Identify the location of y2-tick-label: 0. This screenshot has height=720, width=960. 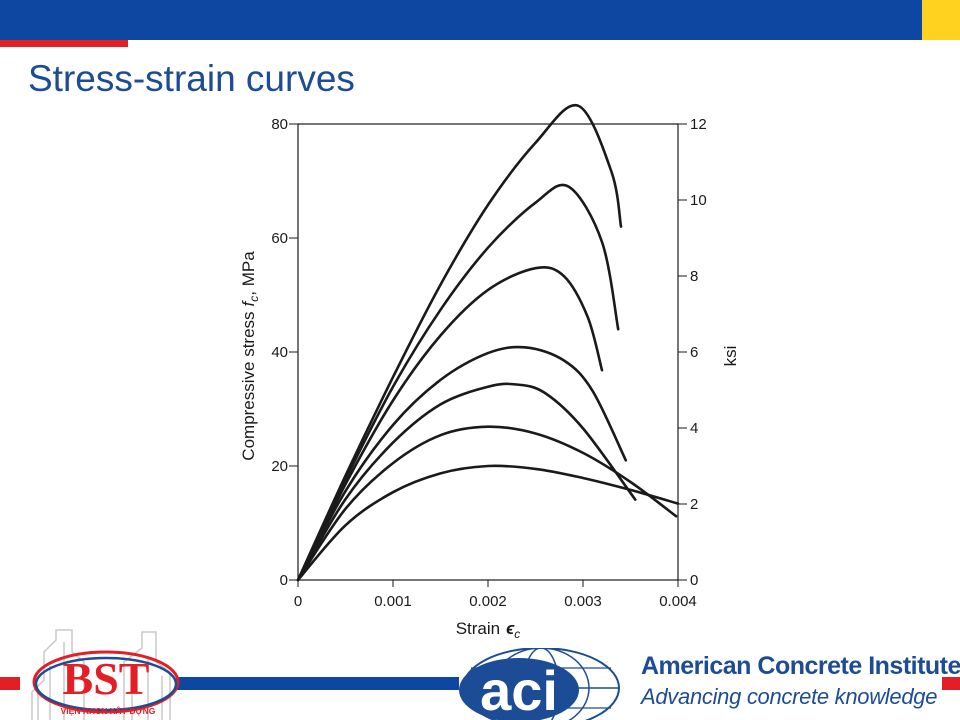
(694, 580).